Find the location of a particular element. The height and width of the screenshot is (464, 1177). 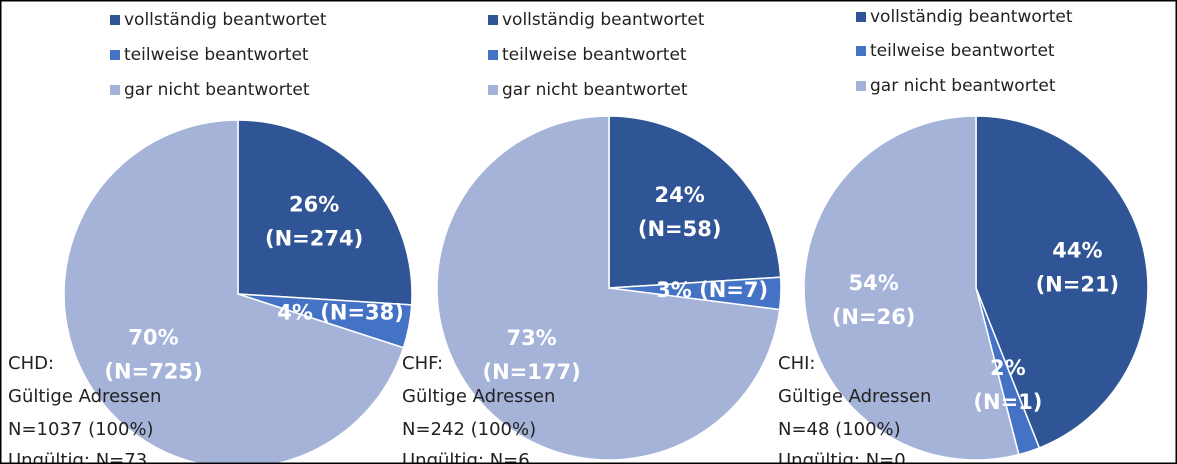

annotation: CHD: is located at coordinates (31, 363).